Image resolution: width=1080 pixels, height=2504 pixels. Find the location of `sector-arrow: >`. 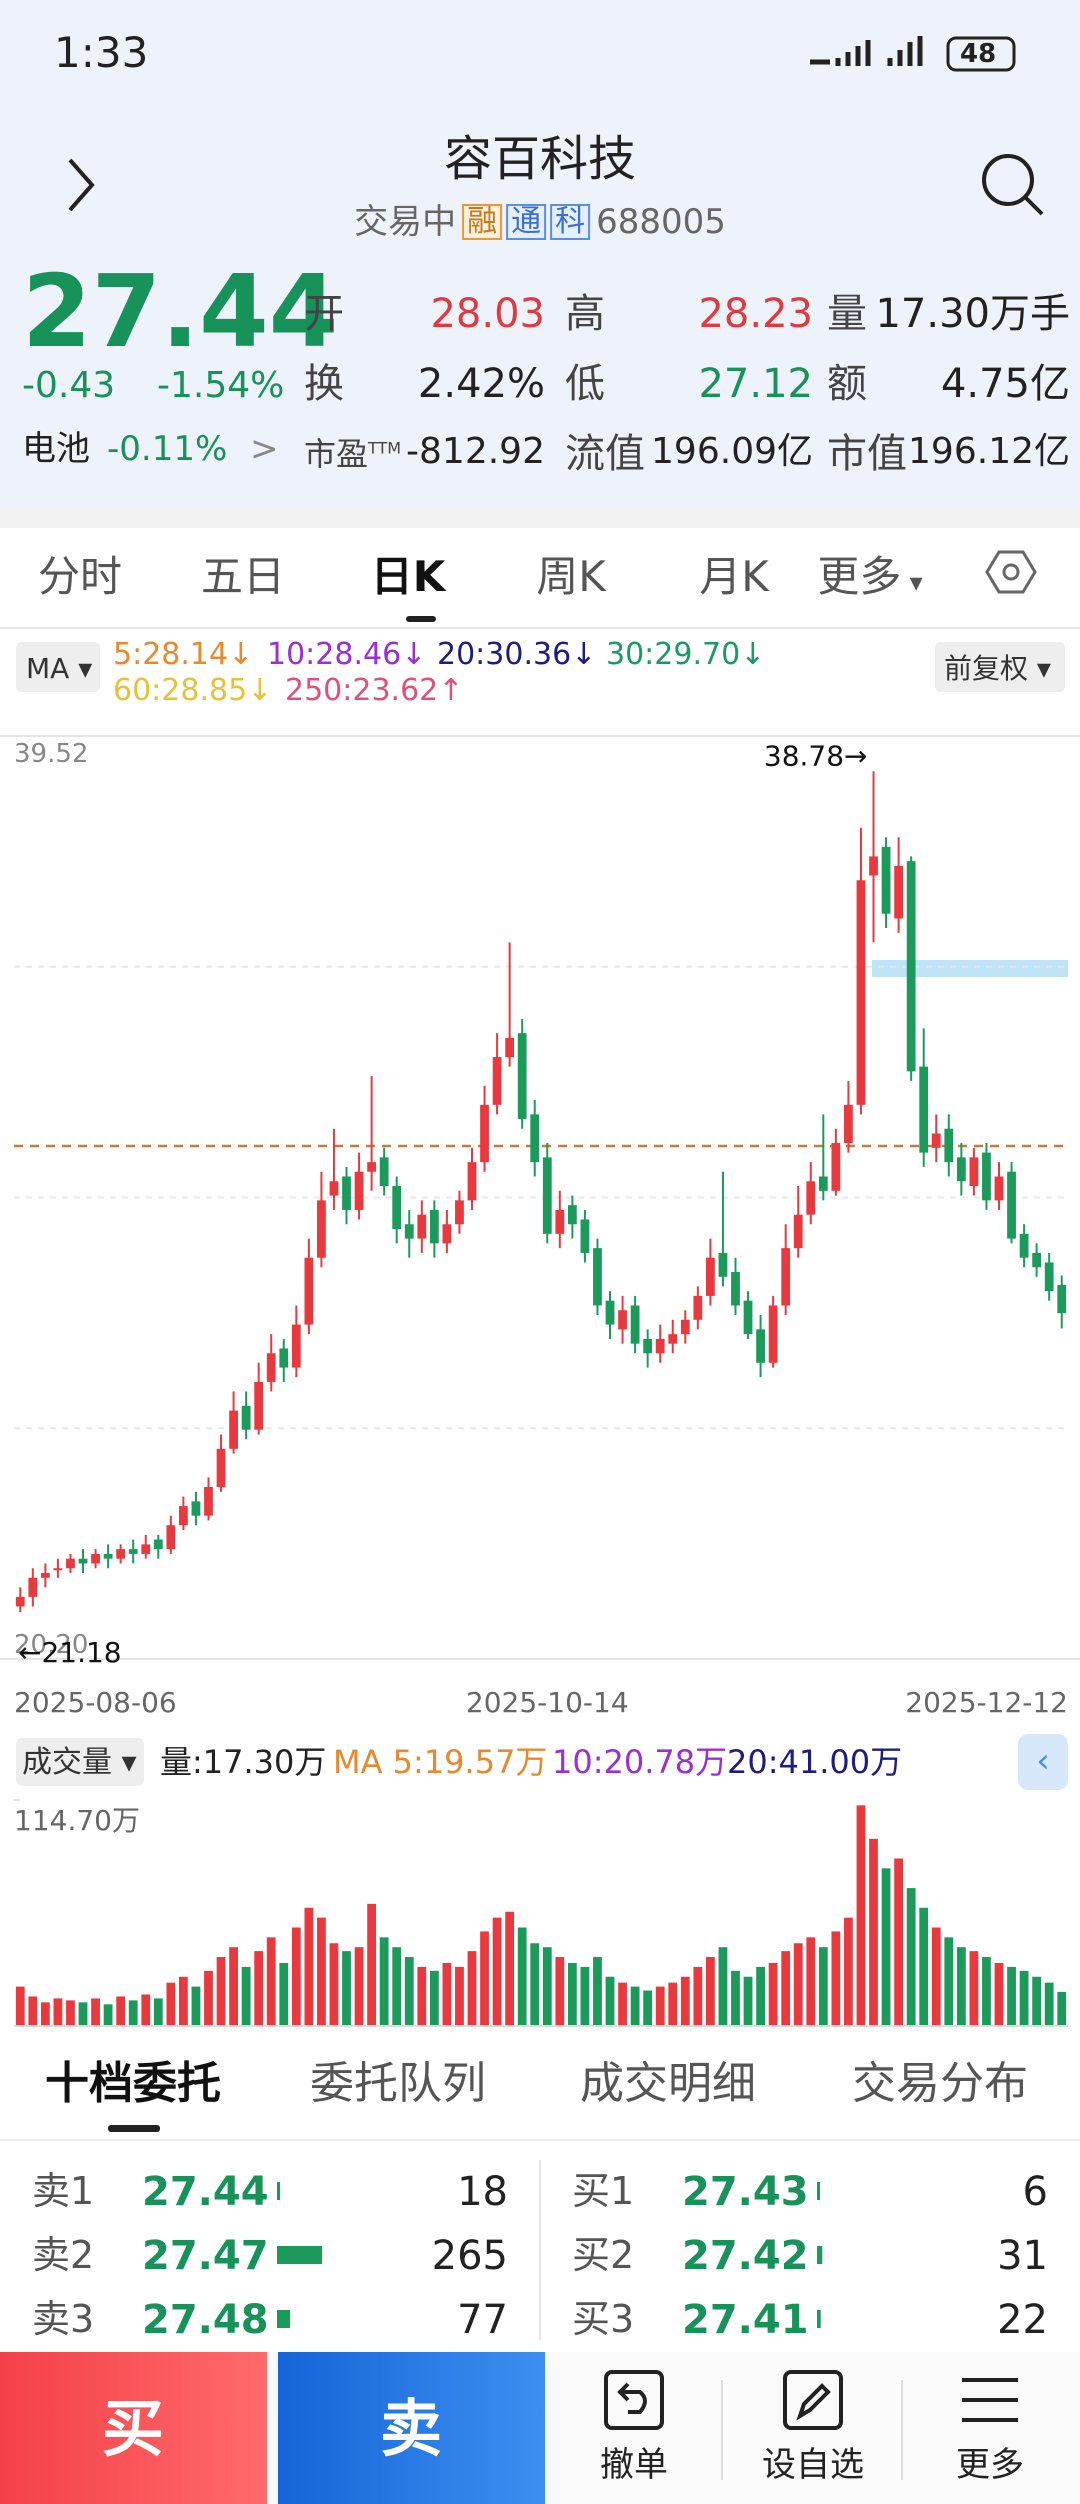

sector-arrow: > is located at coordinates (264, 449).